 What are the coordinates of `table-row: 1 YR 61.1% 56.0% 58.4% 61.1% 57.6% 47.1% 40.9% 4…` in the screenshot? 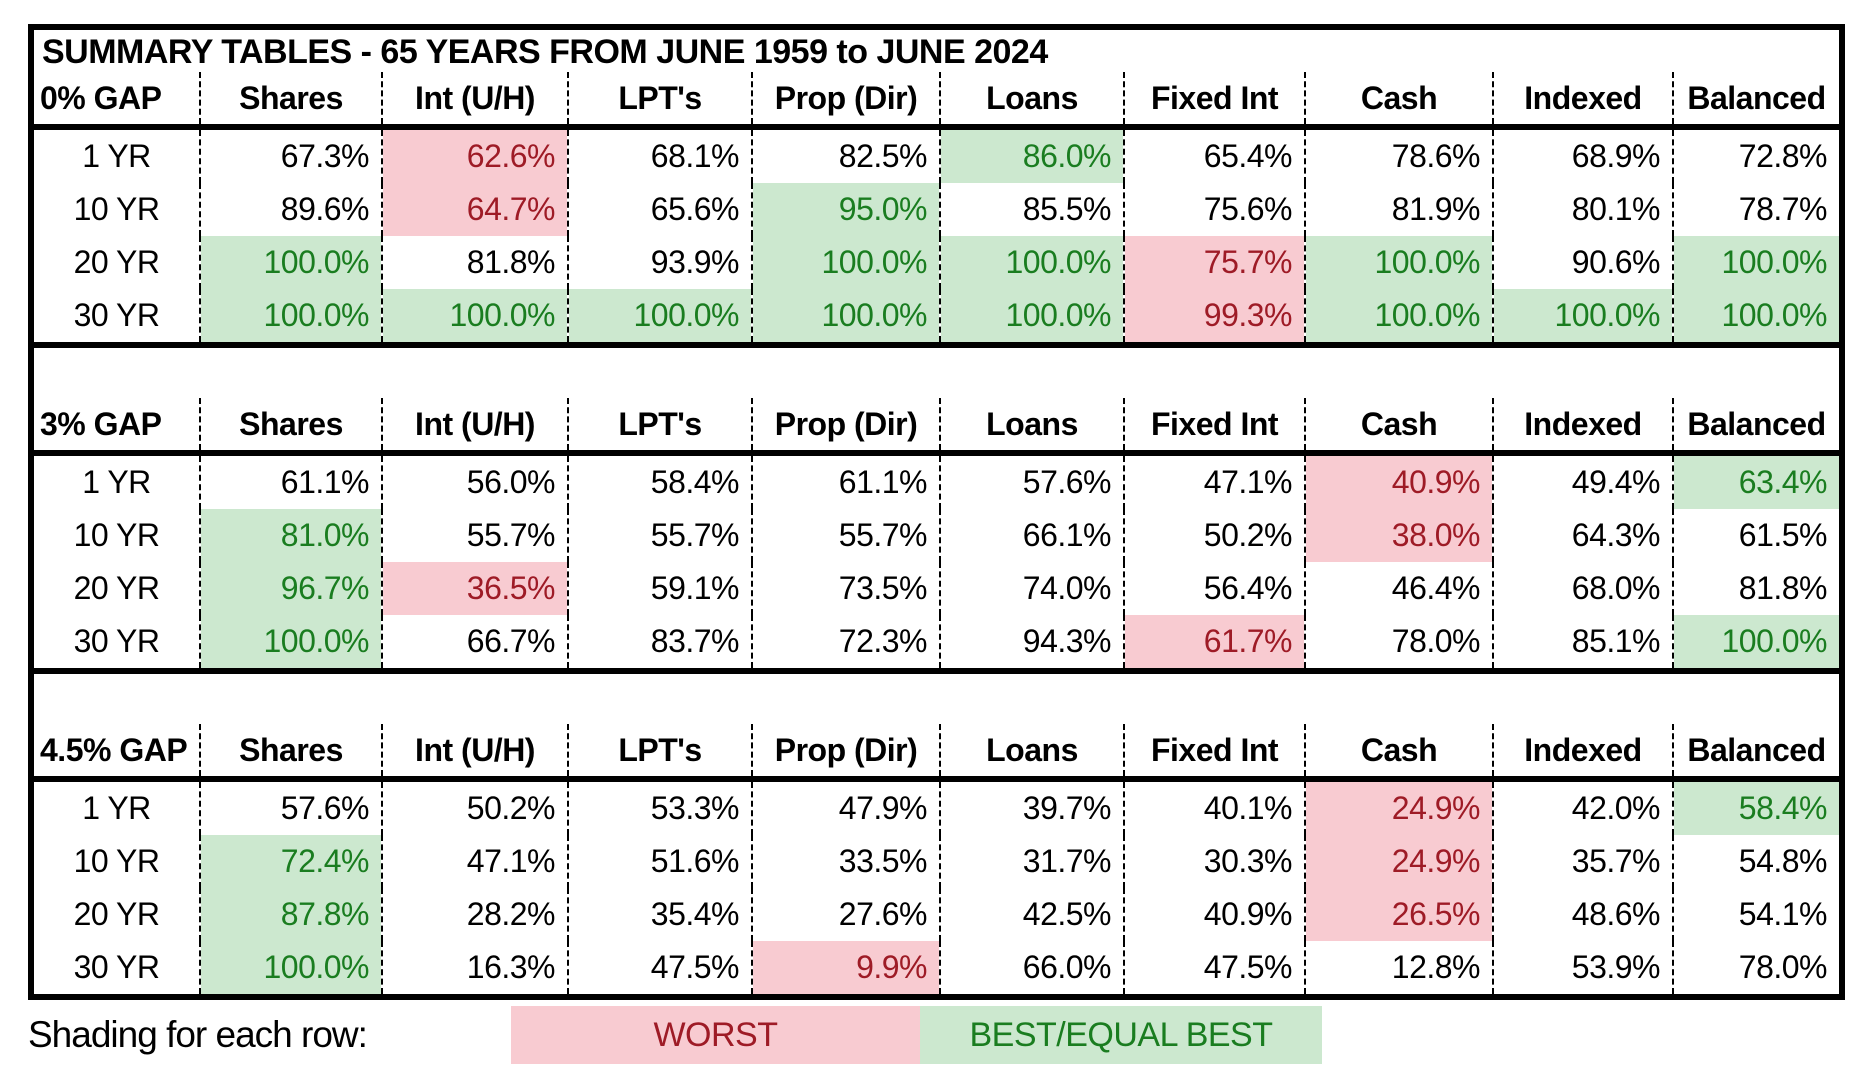 It's located at (936, 481).